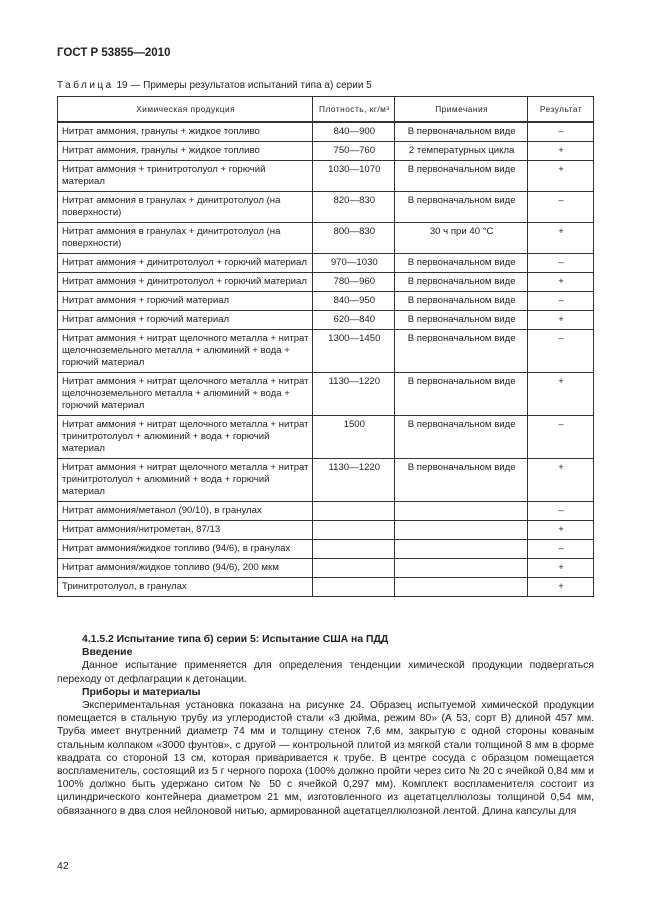 Image resolution: width=646 pixels, height=913 pixels. I want to click on density-cell: 820—830, so click(354, 207).